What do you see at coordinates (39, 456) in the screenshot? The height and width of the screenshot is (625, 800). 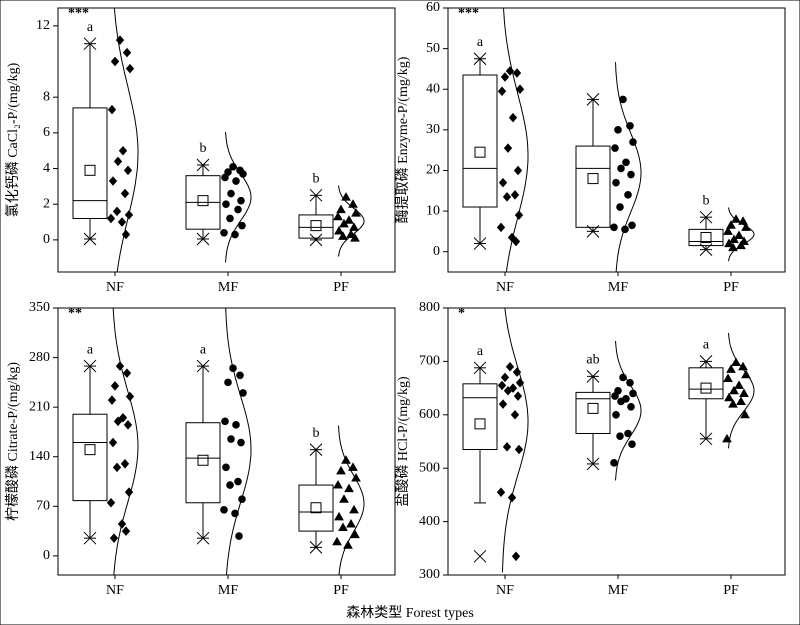 I see `y-tick-label: 140` at bounding box center [39, 456].